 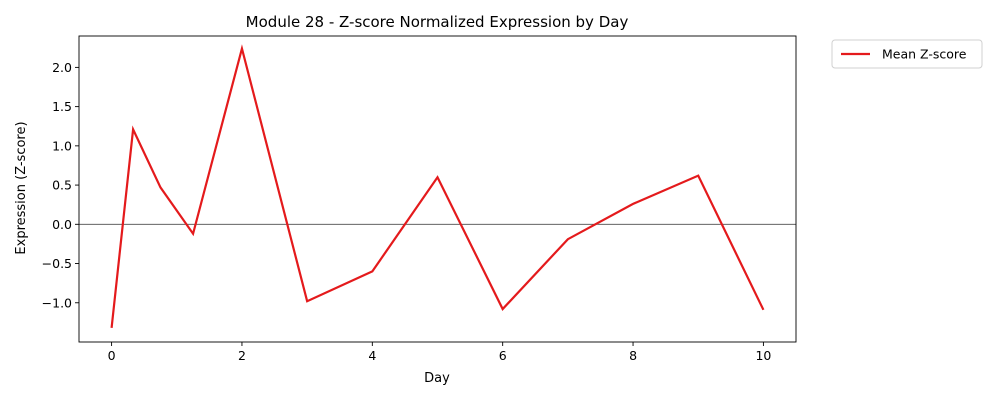 What do you see at coordinates (57, 302) in the screenshot?
I see `y-tick-label: −1.0` at bounding box center [57, 302].